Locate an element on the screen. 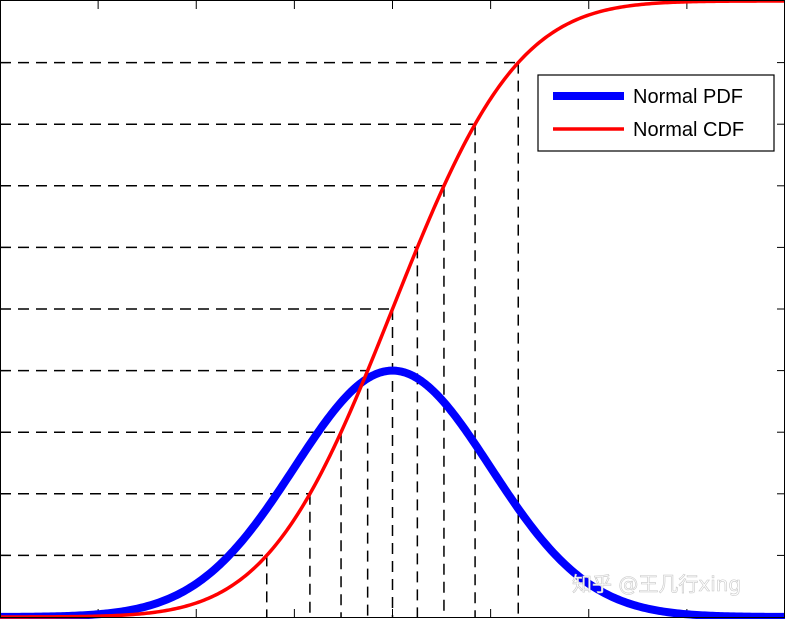  legend: Normal PDF Normal CDF is located at coordinates (656, 113).